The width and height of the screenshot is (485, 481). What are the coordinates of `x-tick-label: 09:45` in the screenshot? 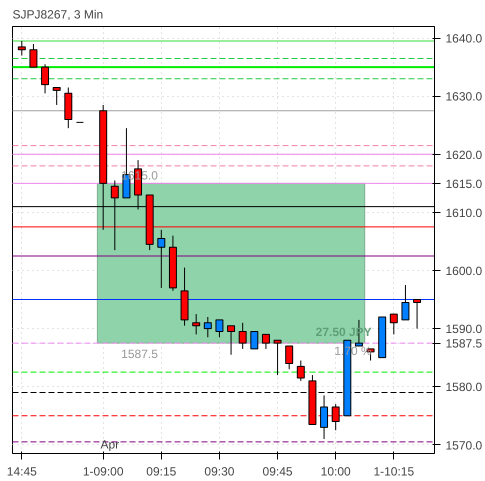 It's located at (277, 471).